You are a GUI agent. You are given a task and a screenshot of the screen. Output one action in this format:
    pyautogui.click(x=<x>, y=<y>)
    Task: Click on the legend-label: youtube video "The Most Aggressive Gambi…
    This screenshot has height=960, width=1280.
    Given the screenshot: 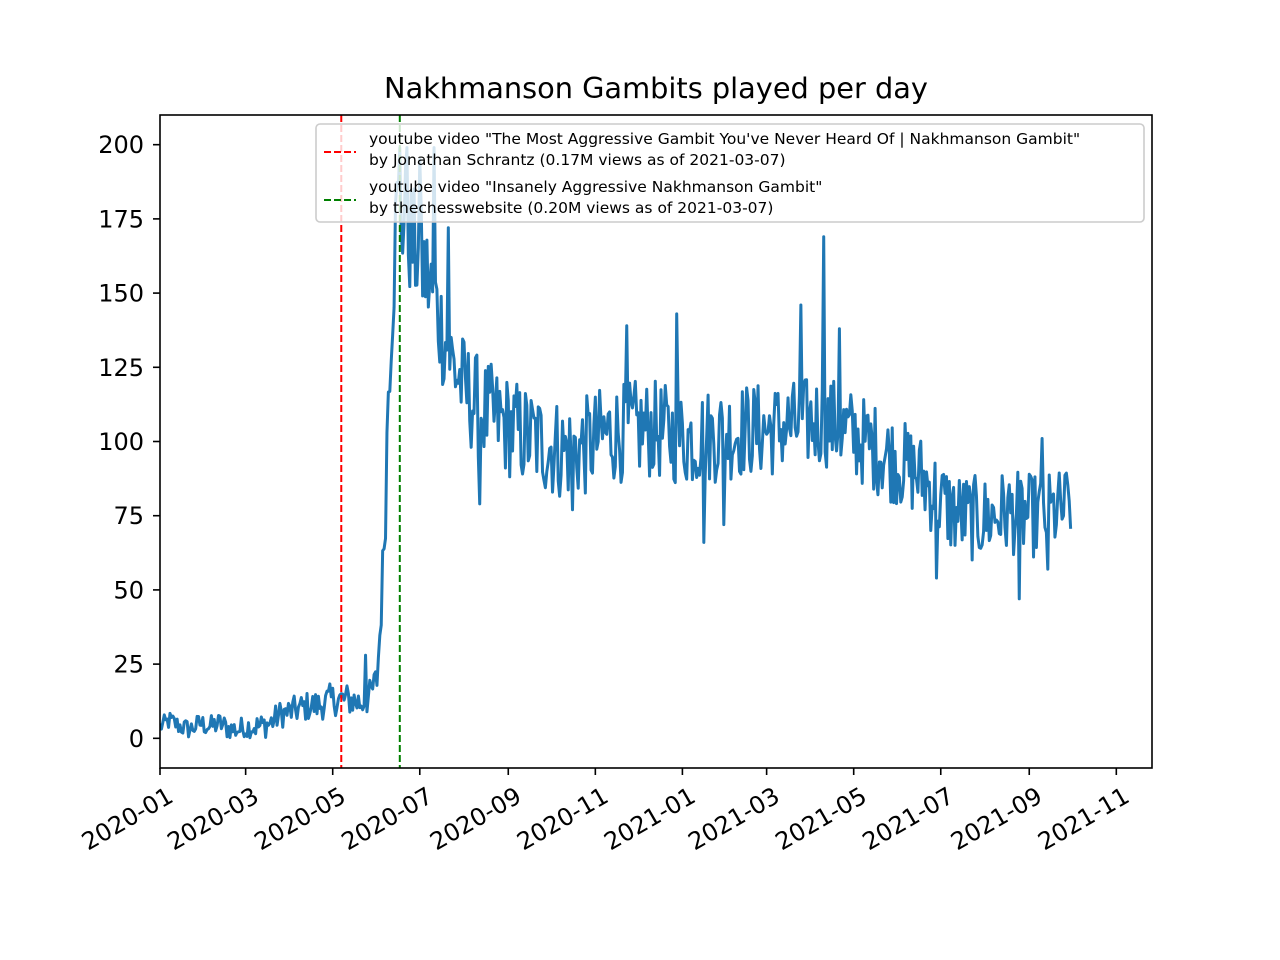 What is the action you would take?
    pyautogui.click(x=724, y=139)
    